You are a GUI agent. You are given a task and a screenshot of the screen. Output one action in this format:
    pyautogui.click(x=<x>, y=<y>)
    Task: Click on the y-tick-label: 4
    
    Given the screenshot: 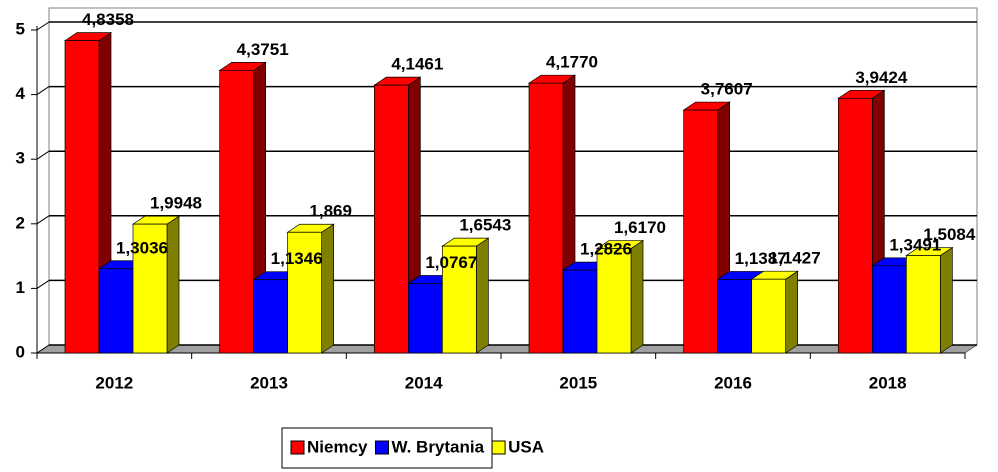 What is the action you would take?
    pyautogui.click(x=21, y=93)
    